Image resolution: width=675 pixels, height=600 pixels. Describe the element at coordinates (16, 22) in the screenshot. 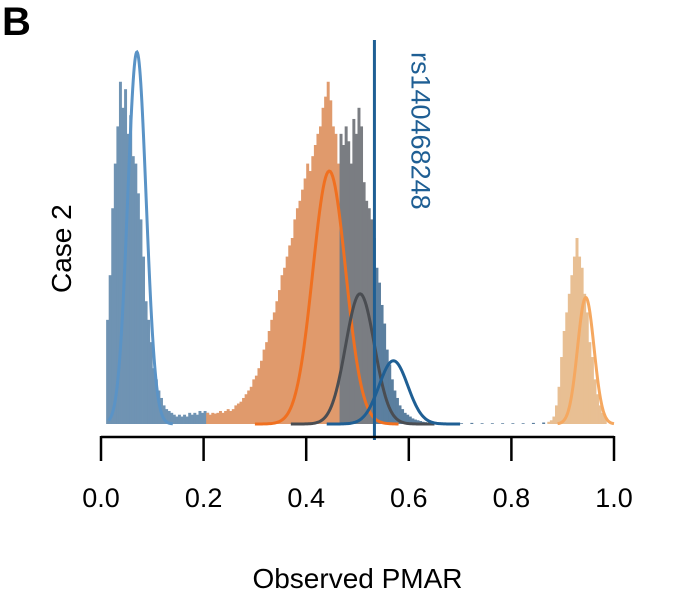

I see `panel-label: B` at that location.